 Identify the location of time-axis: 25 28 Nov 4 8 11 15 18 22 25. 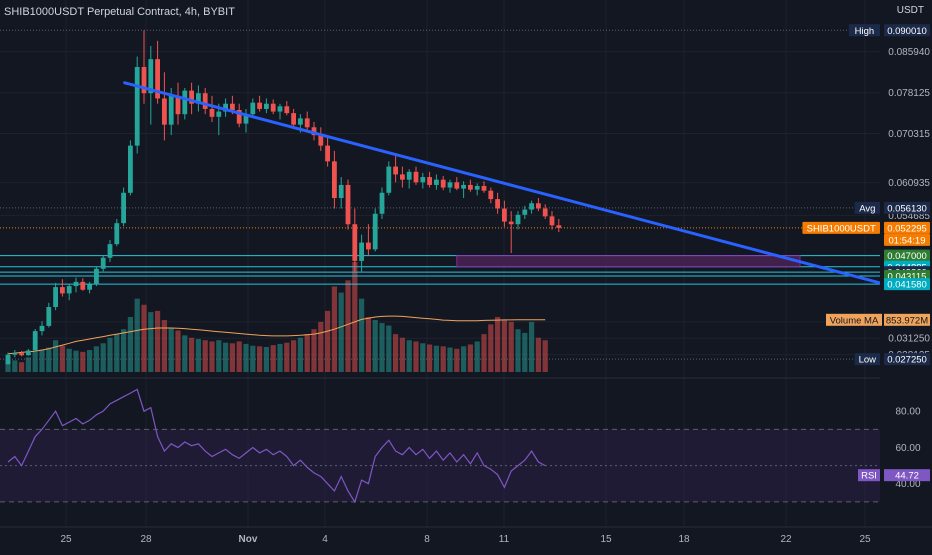
(466, 538).